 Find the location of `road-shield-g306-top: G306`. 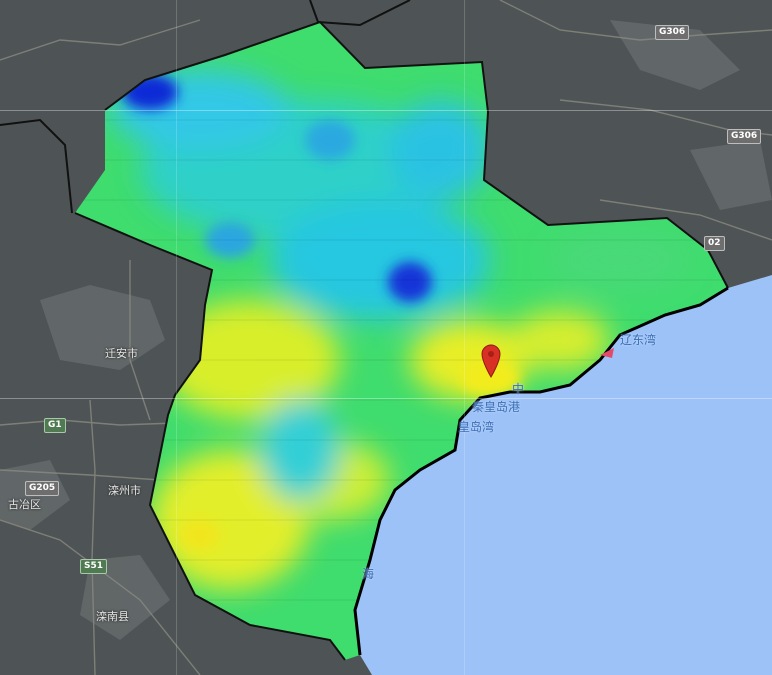

road-shield-g306-top: G306 is located at coordinates (672, 32).